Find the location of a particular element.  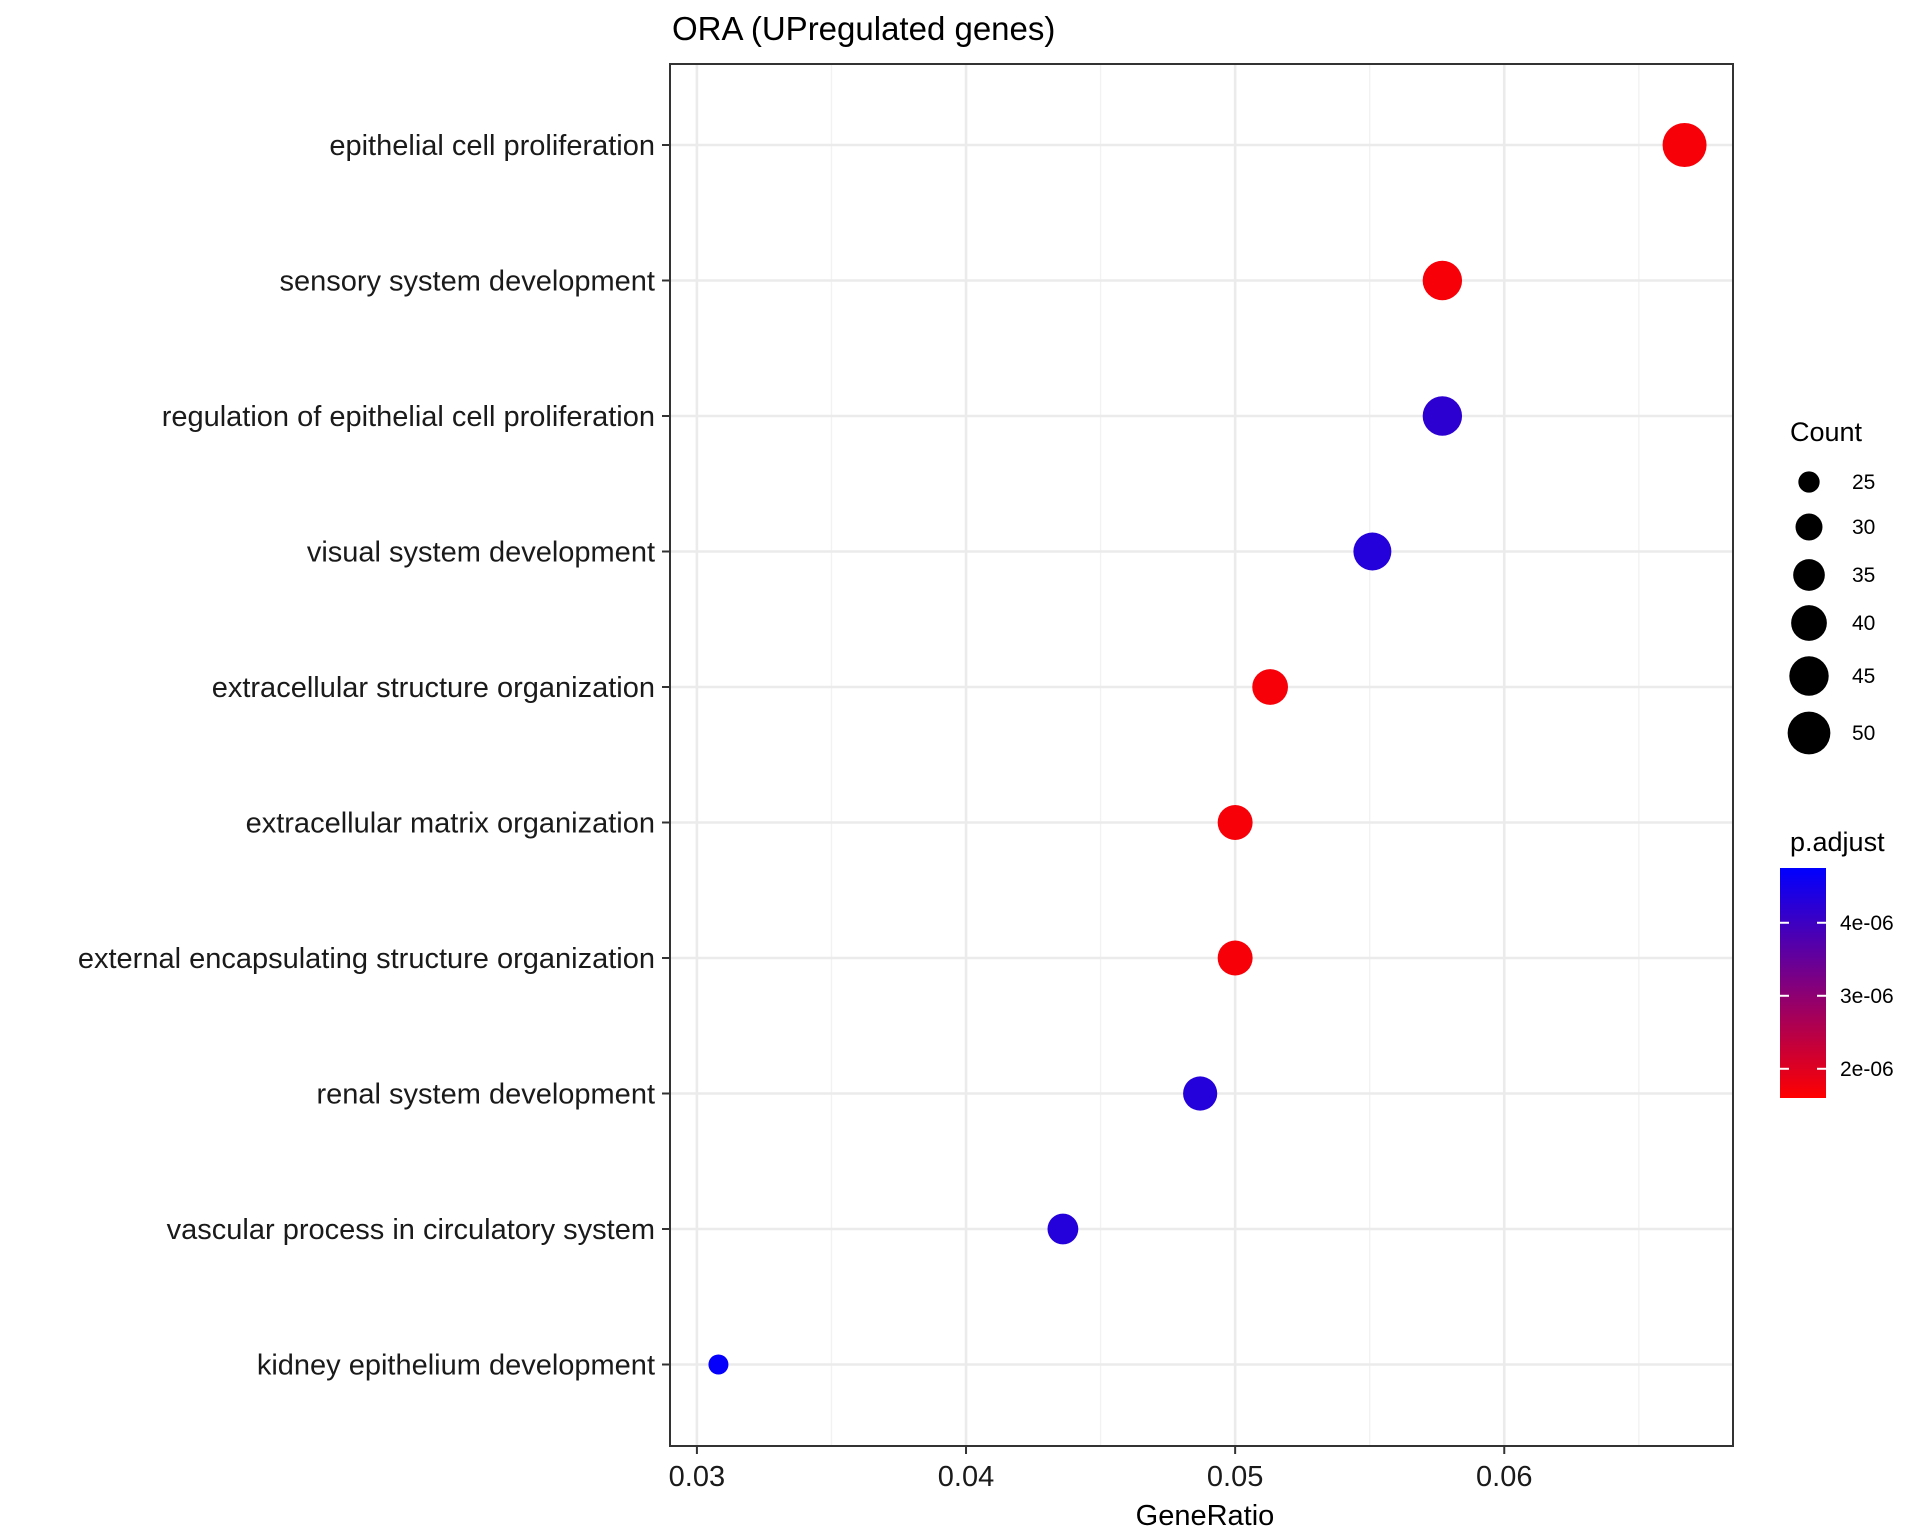

x-axis-tick-label: 0.03 is located at coordinates (697, 1477).